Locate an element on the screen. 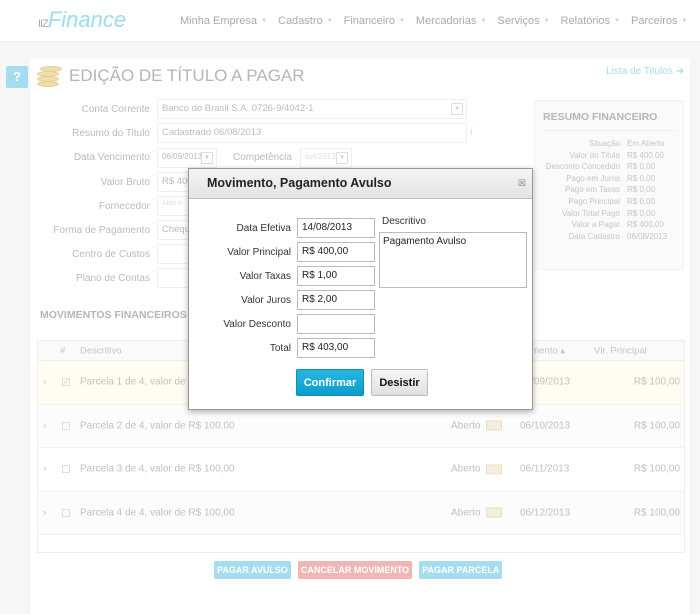  menu-item: Relatórios ▼ is located at coordinates (590, 21).